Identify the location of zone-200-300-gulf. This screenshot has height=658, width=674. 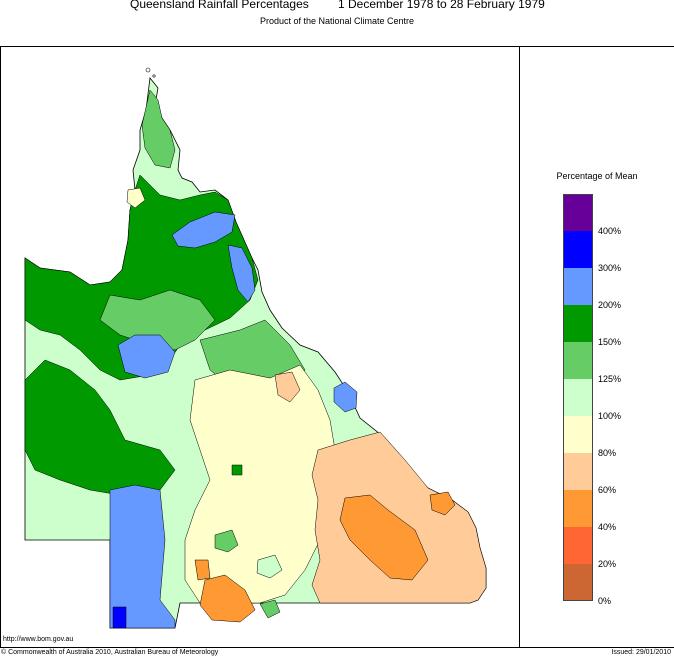
(146, 356).